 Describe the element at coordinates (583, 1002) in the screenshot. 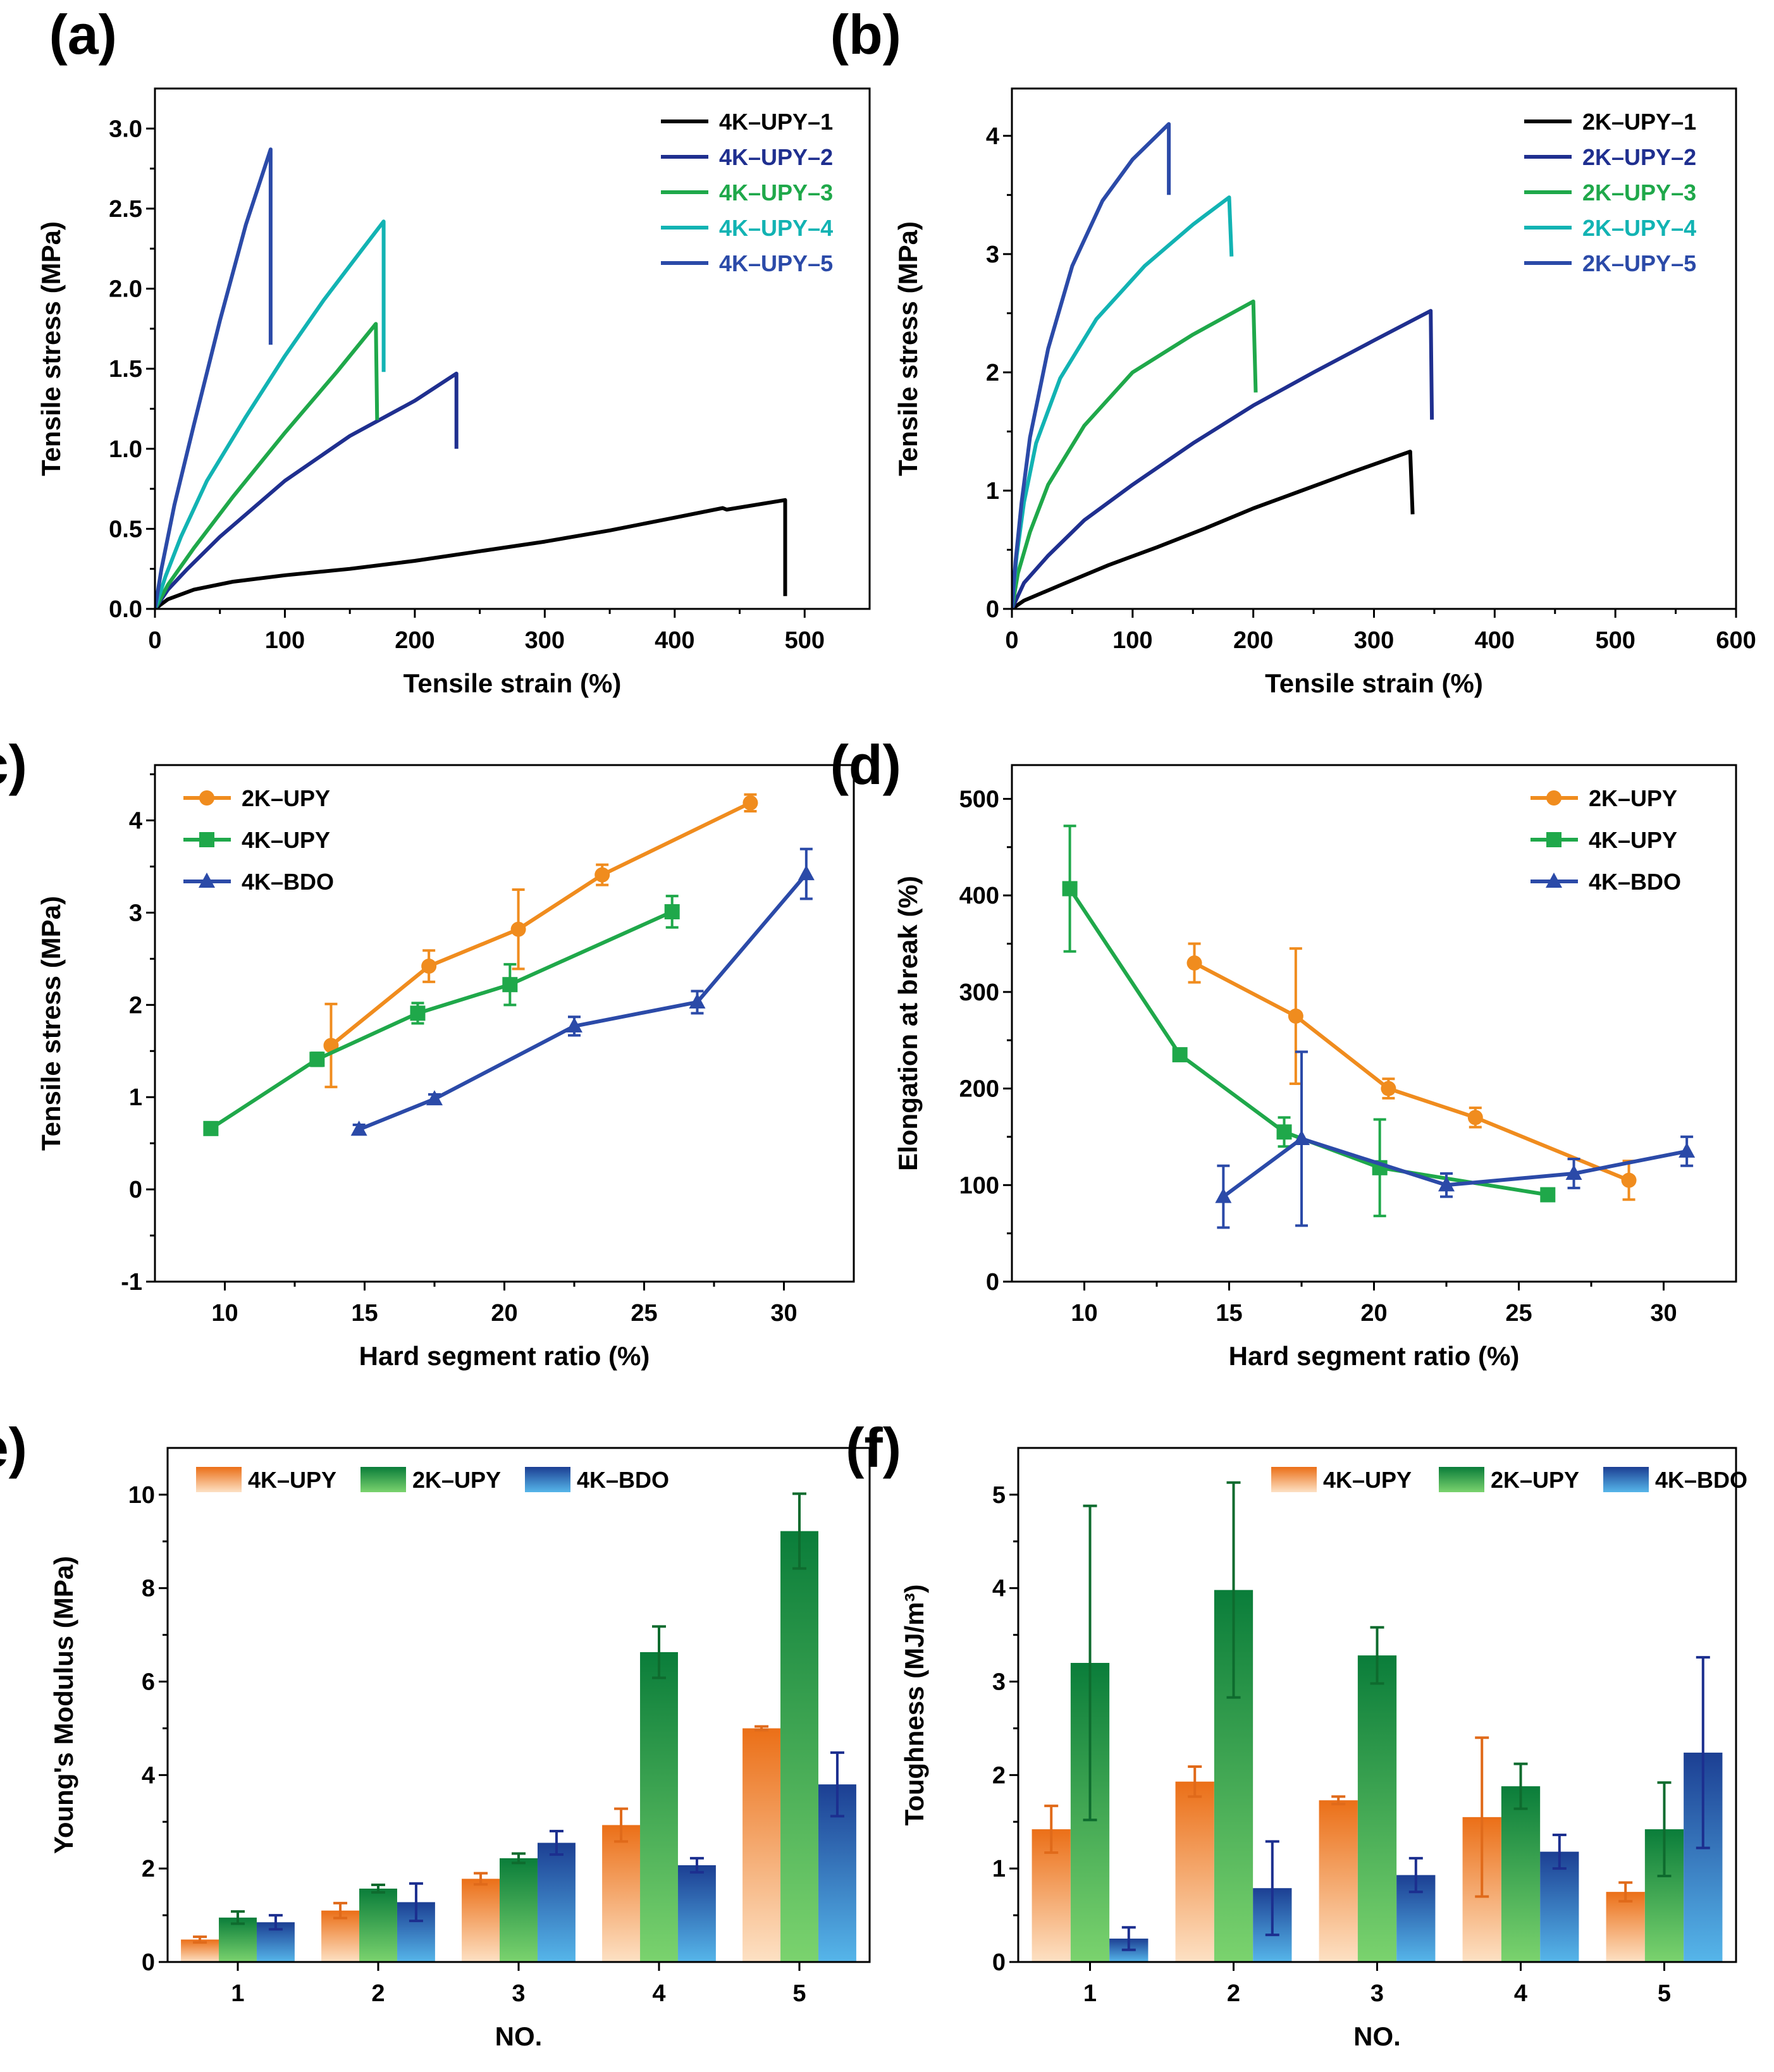

I see `series-line-c-4K–BDO` at that location.